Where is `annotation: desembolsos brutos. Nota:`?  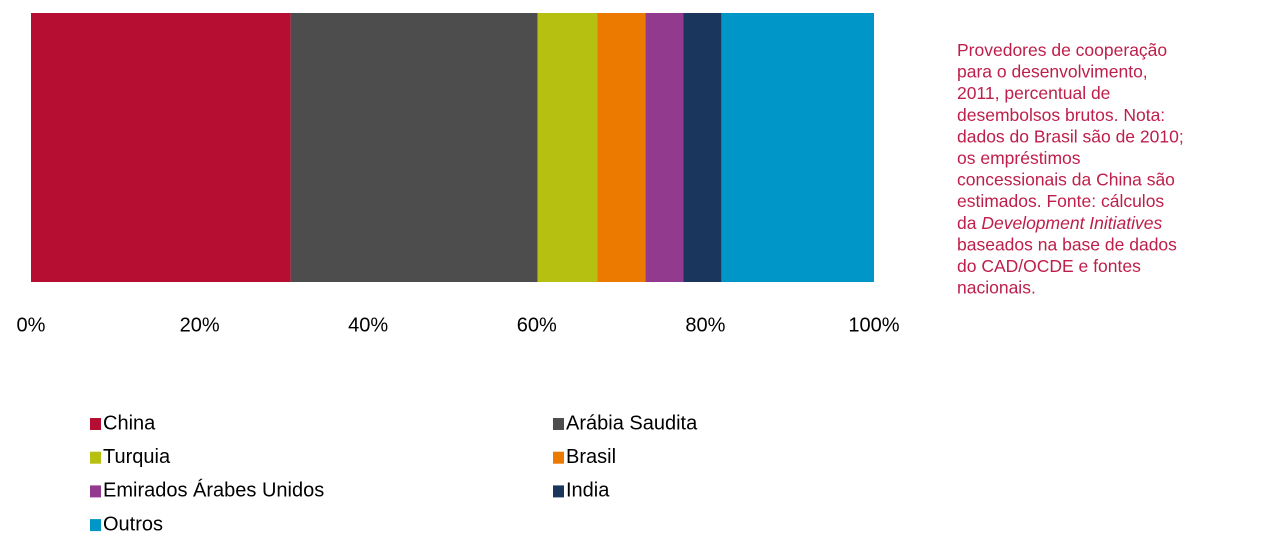
annotation: desembolsos brutos. Nota: is located at coordinates (1061, 114).